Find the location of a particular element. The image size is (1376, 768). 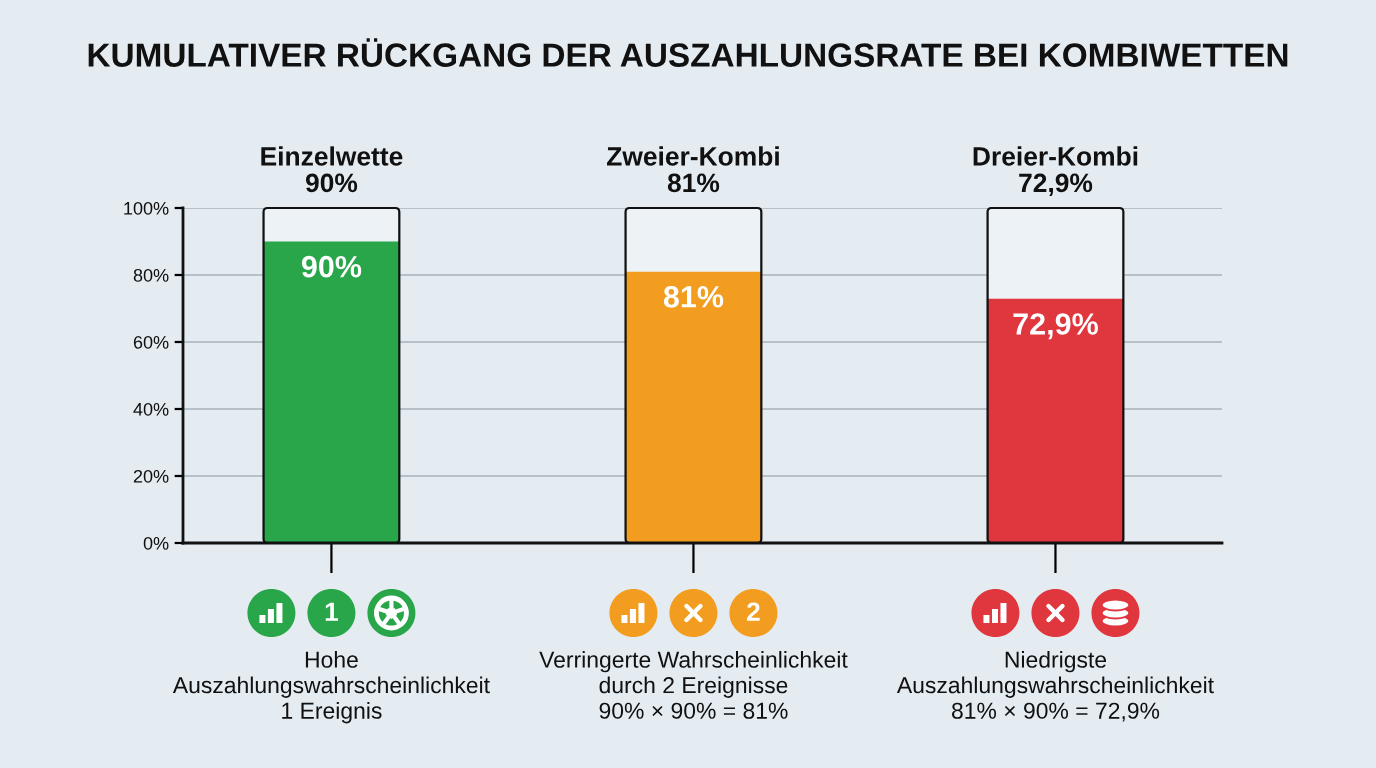

x-tick-label: Zweier-Kombi 81% is located at coordinates (693, 169).